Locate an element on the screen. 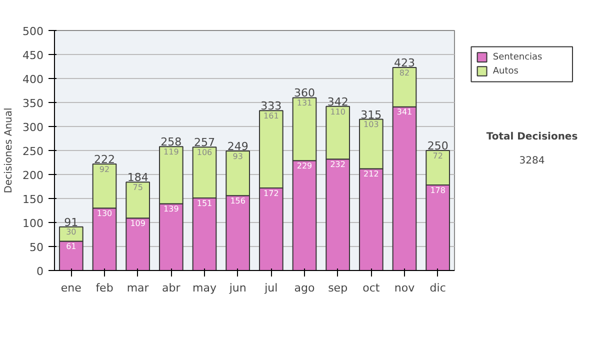  total-label: 91 is located at coordinates (71, 222).